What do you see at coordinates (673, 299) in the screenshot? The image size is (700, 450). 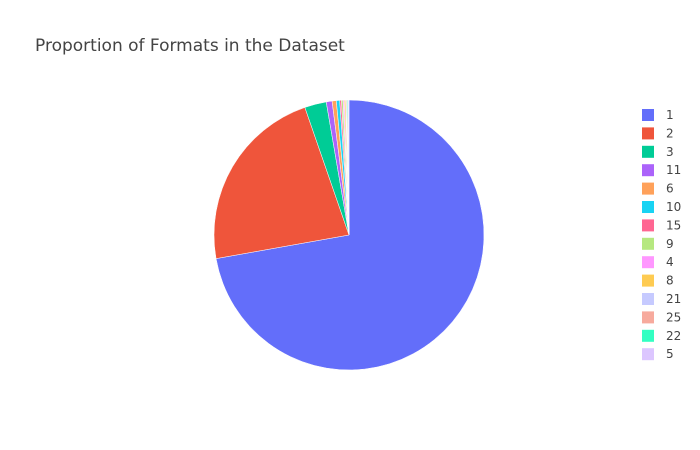 I see `legend-label: 21` at bounding box center [673, 299].